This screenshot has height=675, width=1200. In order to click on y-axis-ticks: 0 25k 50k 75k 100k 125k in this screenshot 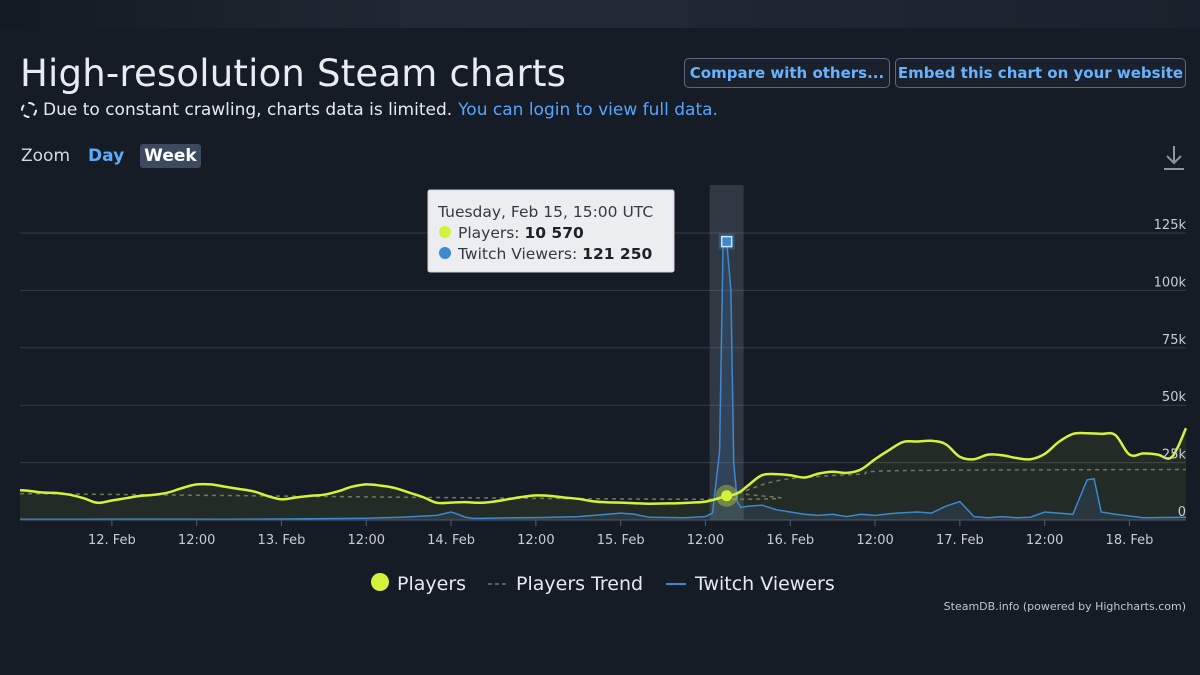, I will do `click(1170, 369)`.